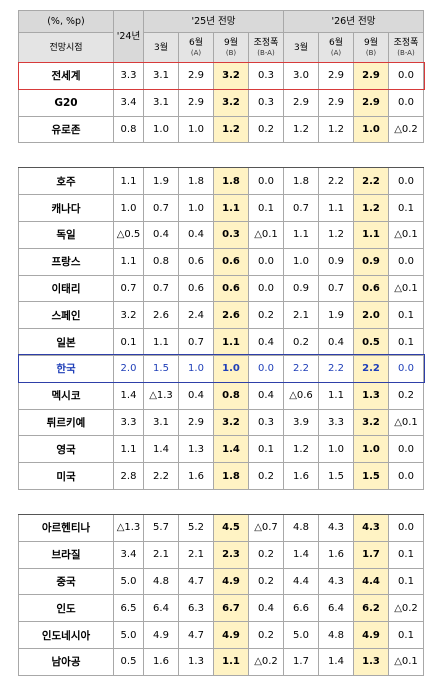 Image resolution: width=436 pixels, height=676 pixels. Describe the element at coordinates (221, 315) in the screenshot. I see `table-row: 스페인 3.2 2.6 2.4 2.6 0.2 2.1 1.9 2.0 0.1` at that location.